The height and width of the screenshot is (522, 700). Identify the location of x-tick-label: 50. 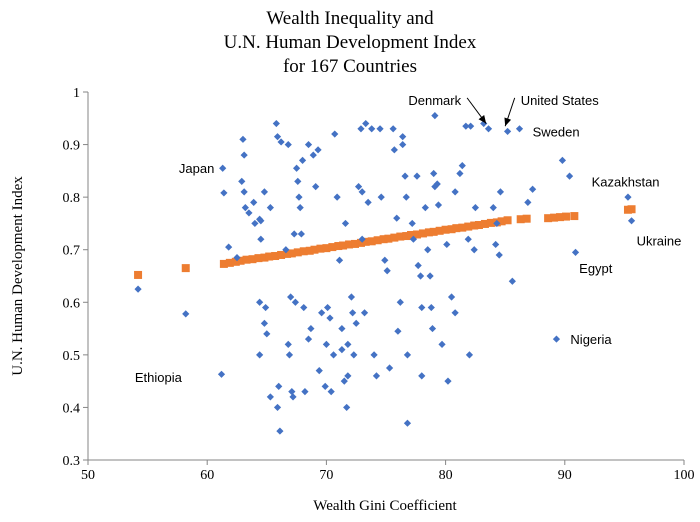
(88, 475).